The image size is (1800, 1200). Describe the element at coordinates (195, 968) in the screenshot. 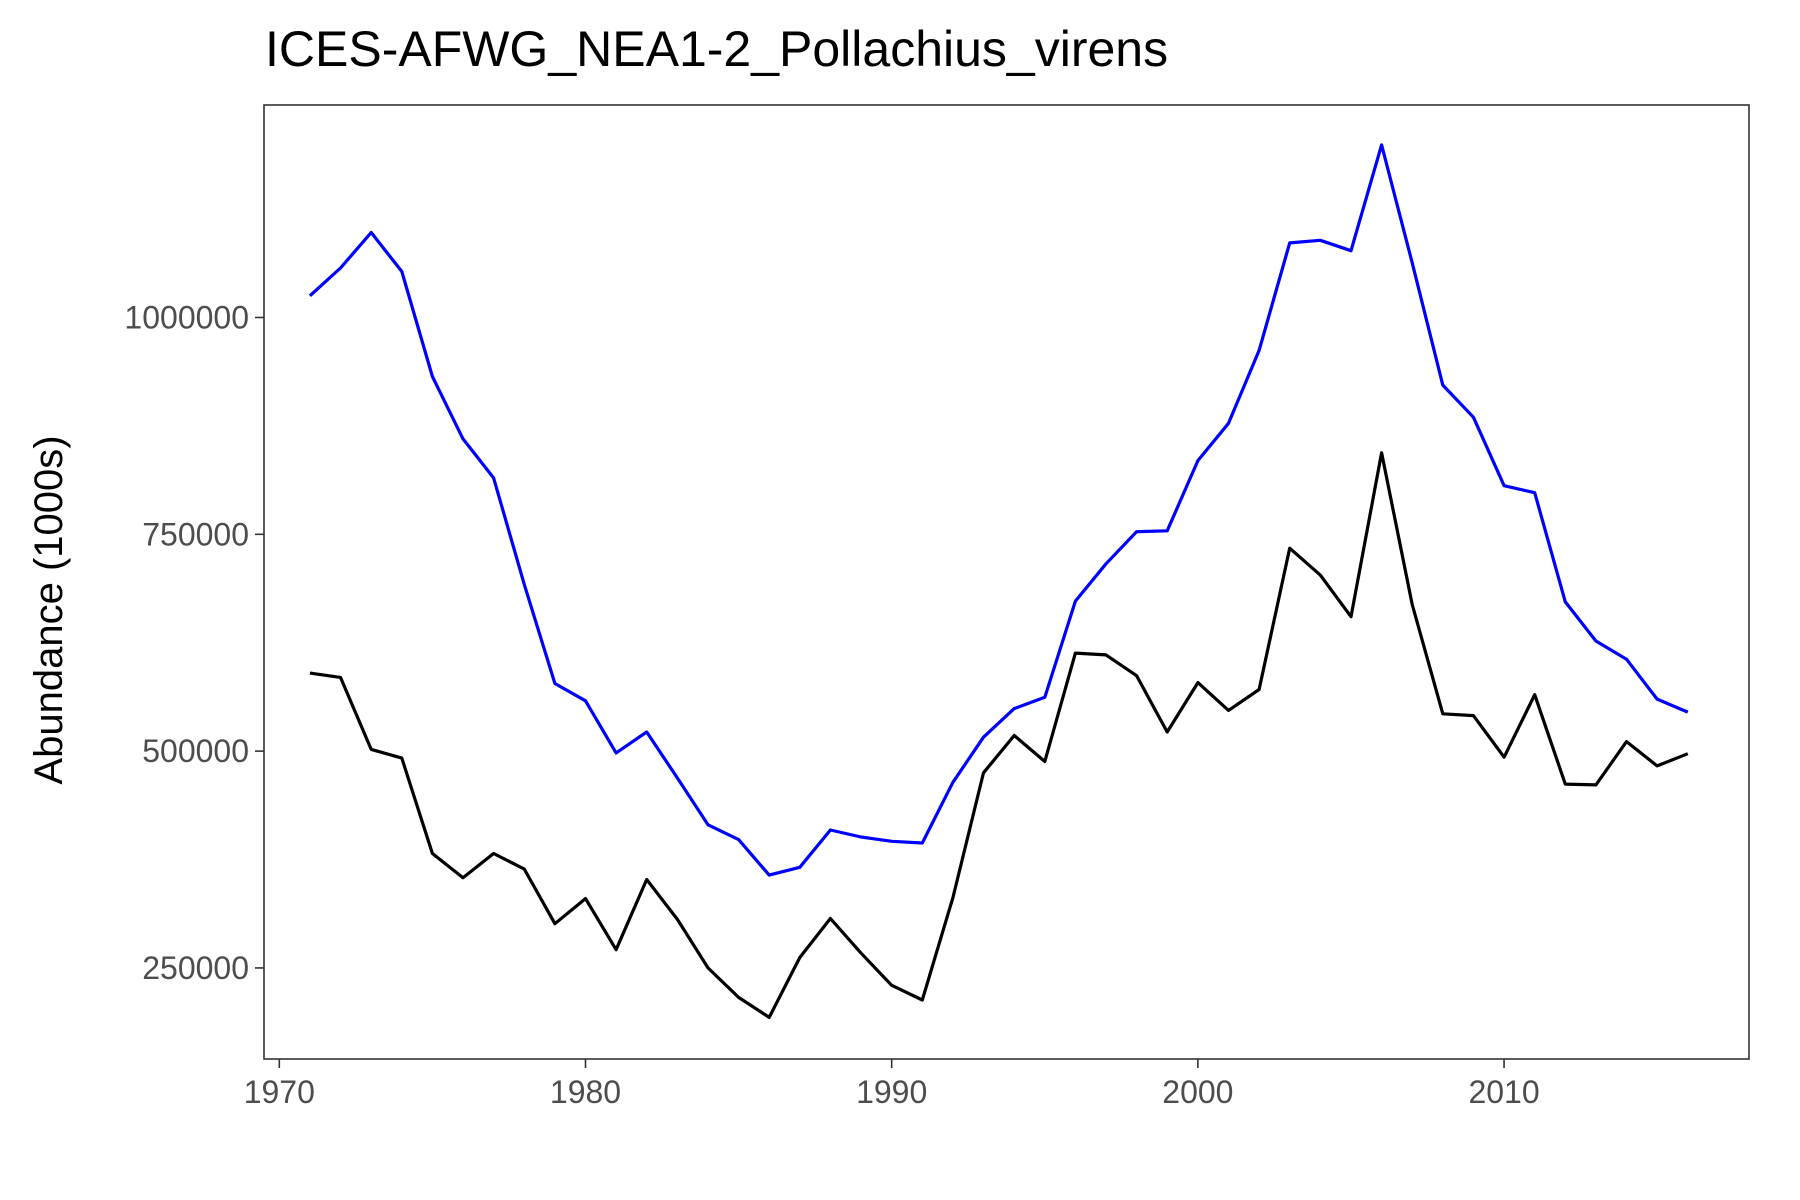

I see `y-tick-label: 250000` at that location.